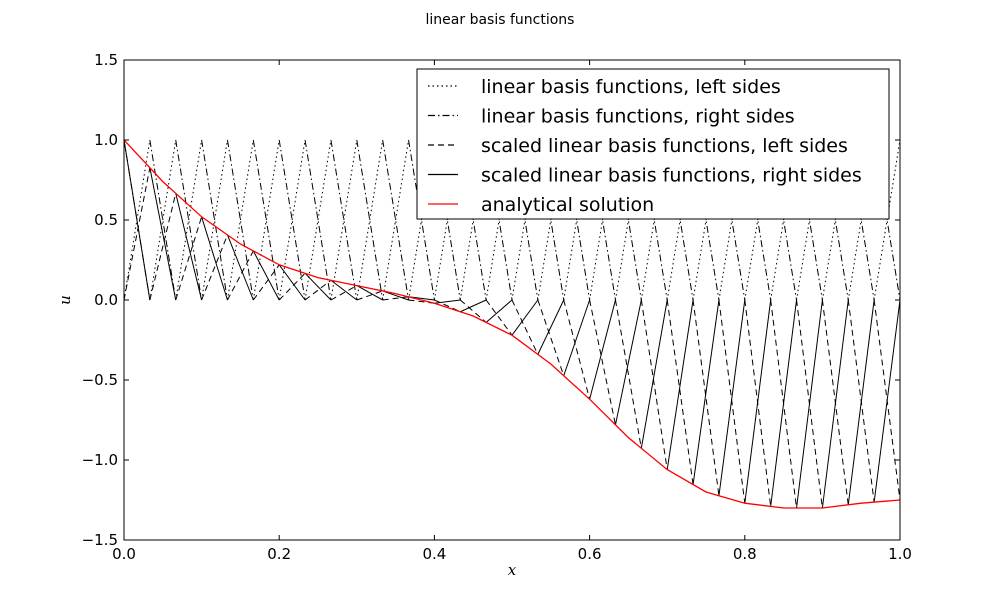 The width and height of the screenshot is (1000, 600). I want to click on x-axis-label: x, so click(512, 570).